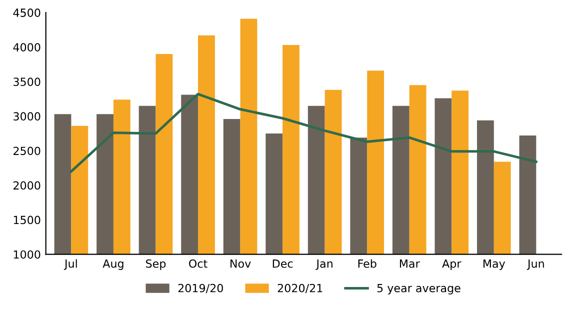  What do you see at coordinates (410, 264) in the screenshot?
I see `x-tick-label: Mar` at bounding box center [410, 264].